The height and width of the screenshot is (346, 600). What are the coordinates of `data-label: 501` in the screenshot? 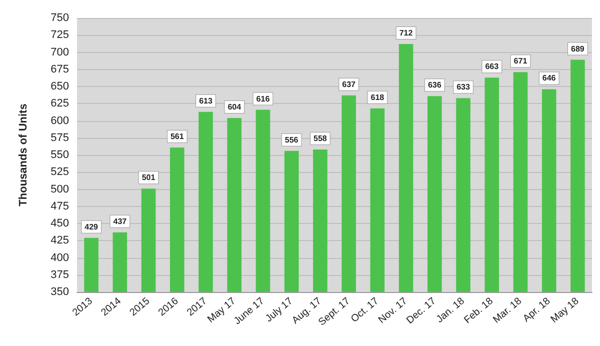 It's located at (149, 177).